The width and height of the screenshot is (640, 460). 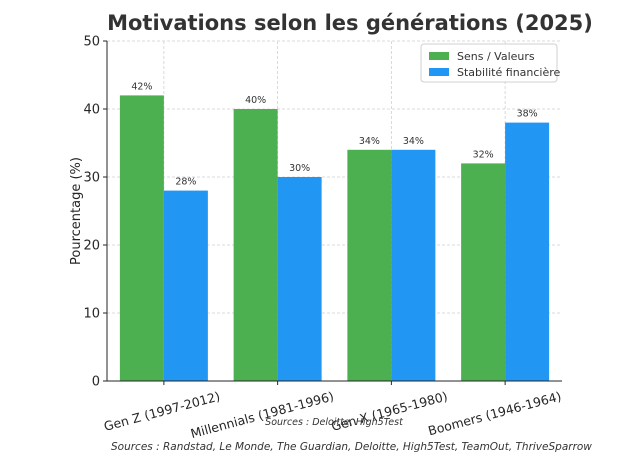 I want to click on y-tick-label: 40, so click(x=91, y=110).